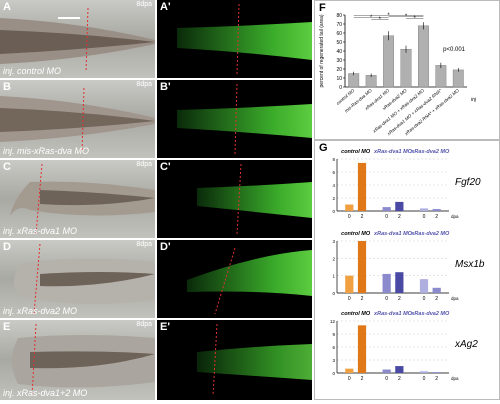  Describe the element at coordinates (234, 119) in the screenshot. I see `fluorescence-panel-b: B'` at that location.